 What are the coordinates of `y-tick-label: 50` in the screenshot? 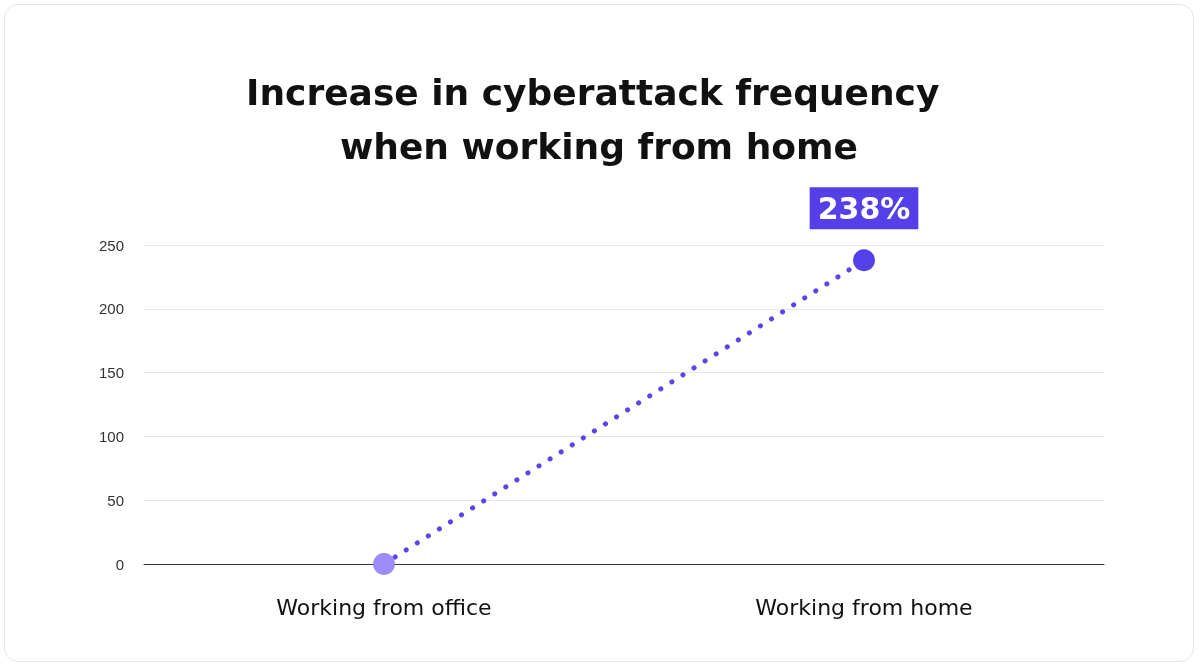 It's located at (115, 500).